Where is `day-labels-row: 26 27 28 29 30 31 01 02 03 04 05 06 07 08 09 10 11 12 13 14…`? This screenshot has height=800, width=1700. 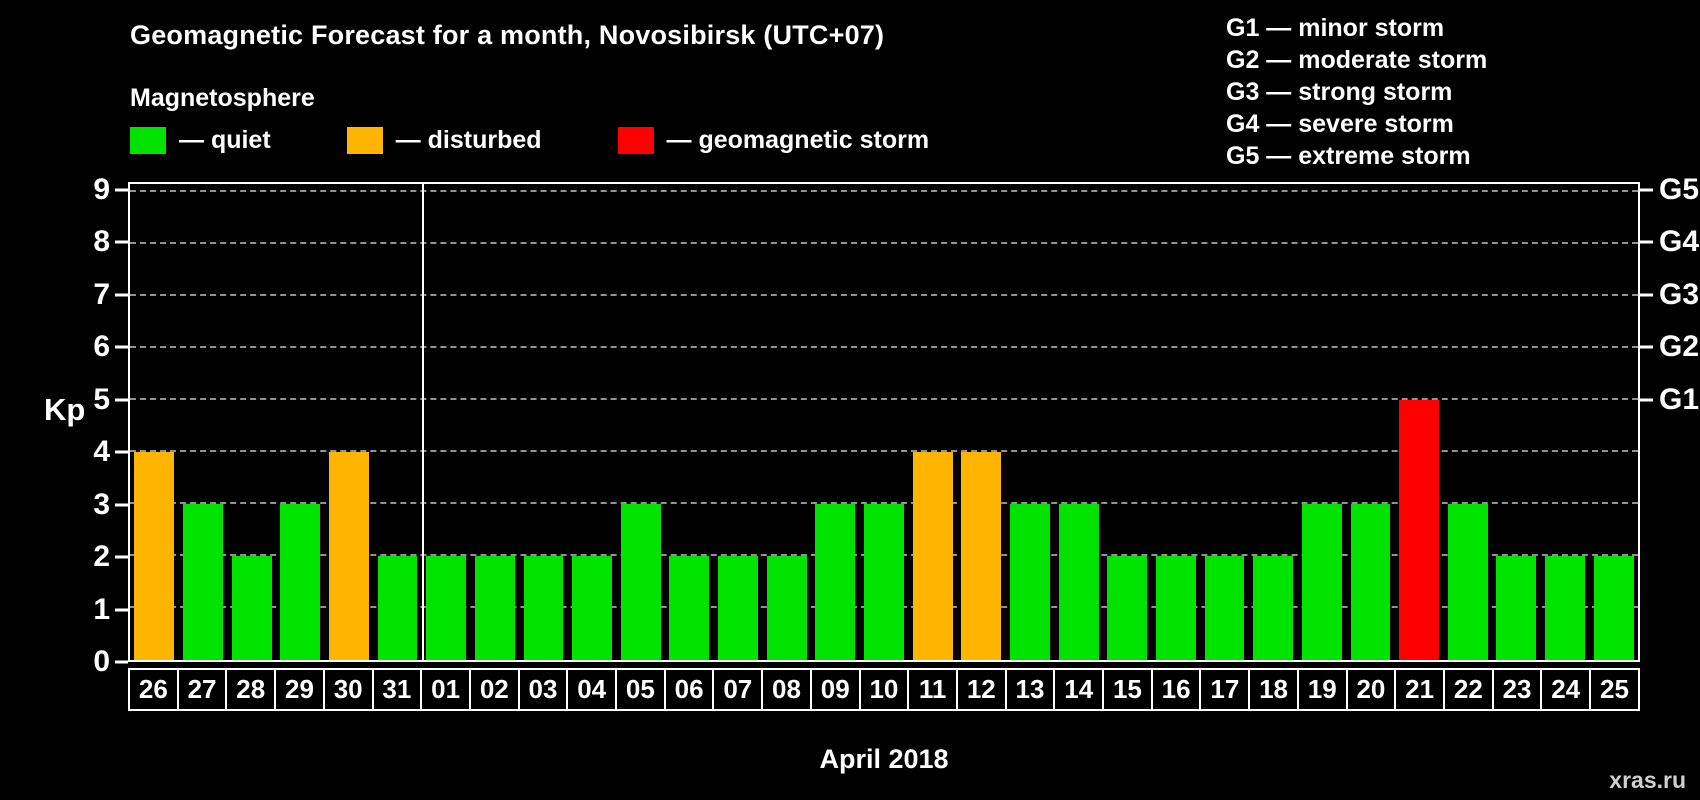
day-labels-row: 26 27 28 29 30 31 01 02 03 04 05 06 07 08 09 10 11 12 13 14… is located at coordinates (884, 689).